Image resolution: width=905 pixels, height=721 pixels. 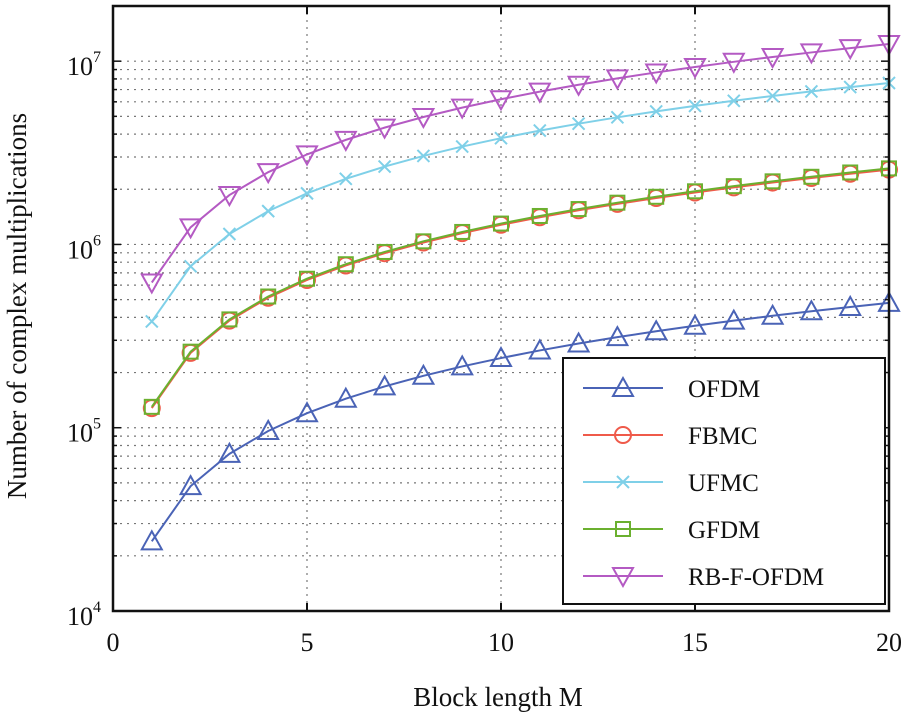 I want to click on legend-label-ufmc: UFMC, so click(x=723, y=483).